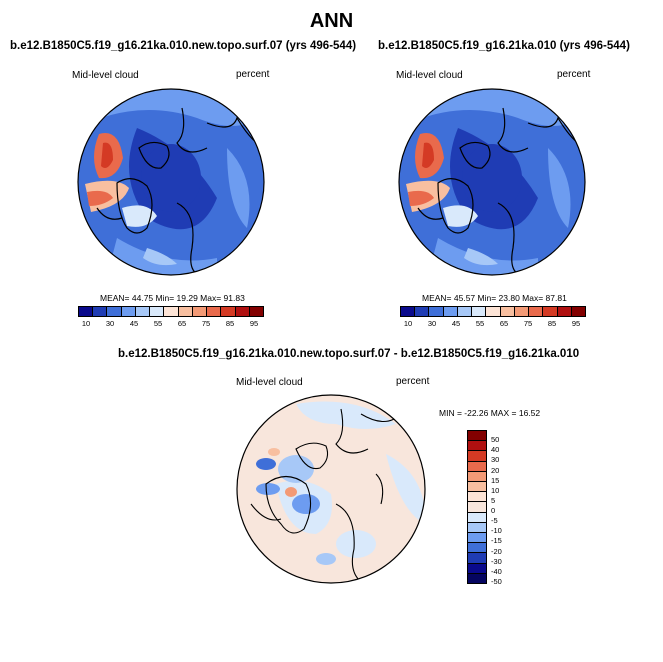 This screenshot has width=663, height=662. Describe the element at coordinates (490, 413) in the screenshot. I see `panel-3-stats: MIN = -22.26 MAX = 16.52` at that location.